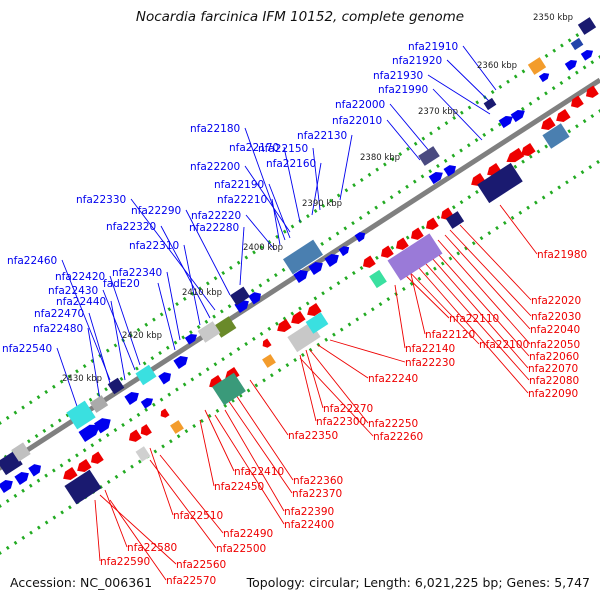  I want to click on gene-label-forward: nfa22160, so click(291, 164).